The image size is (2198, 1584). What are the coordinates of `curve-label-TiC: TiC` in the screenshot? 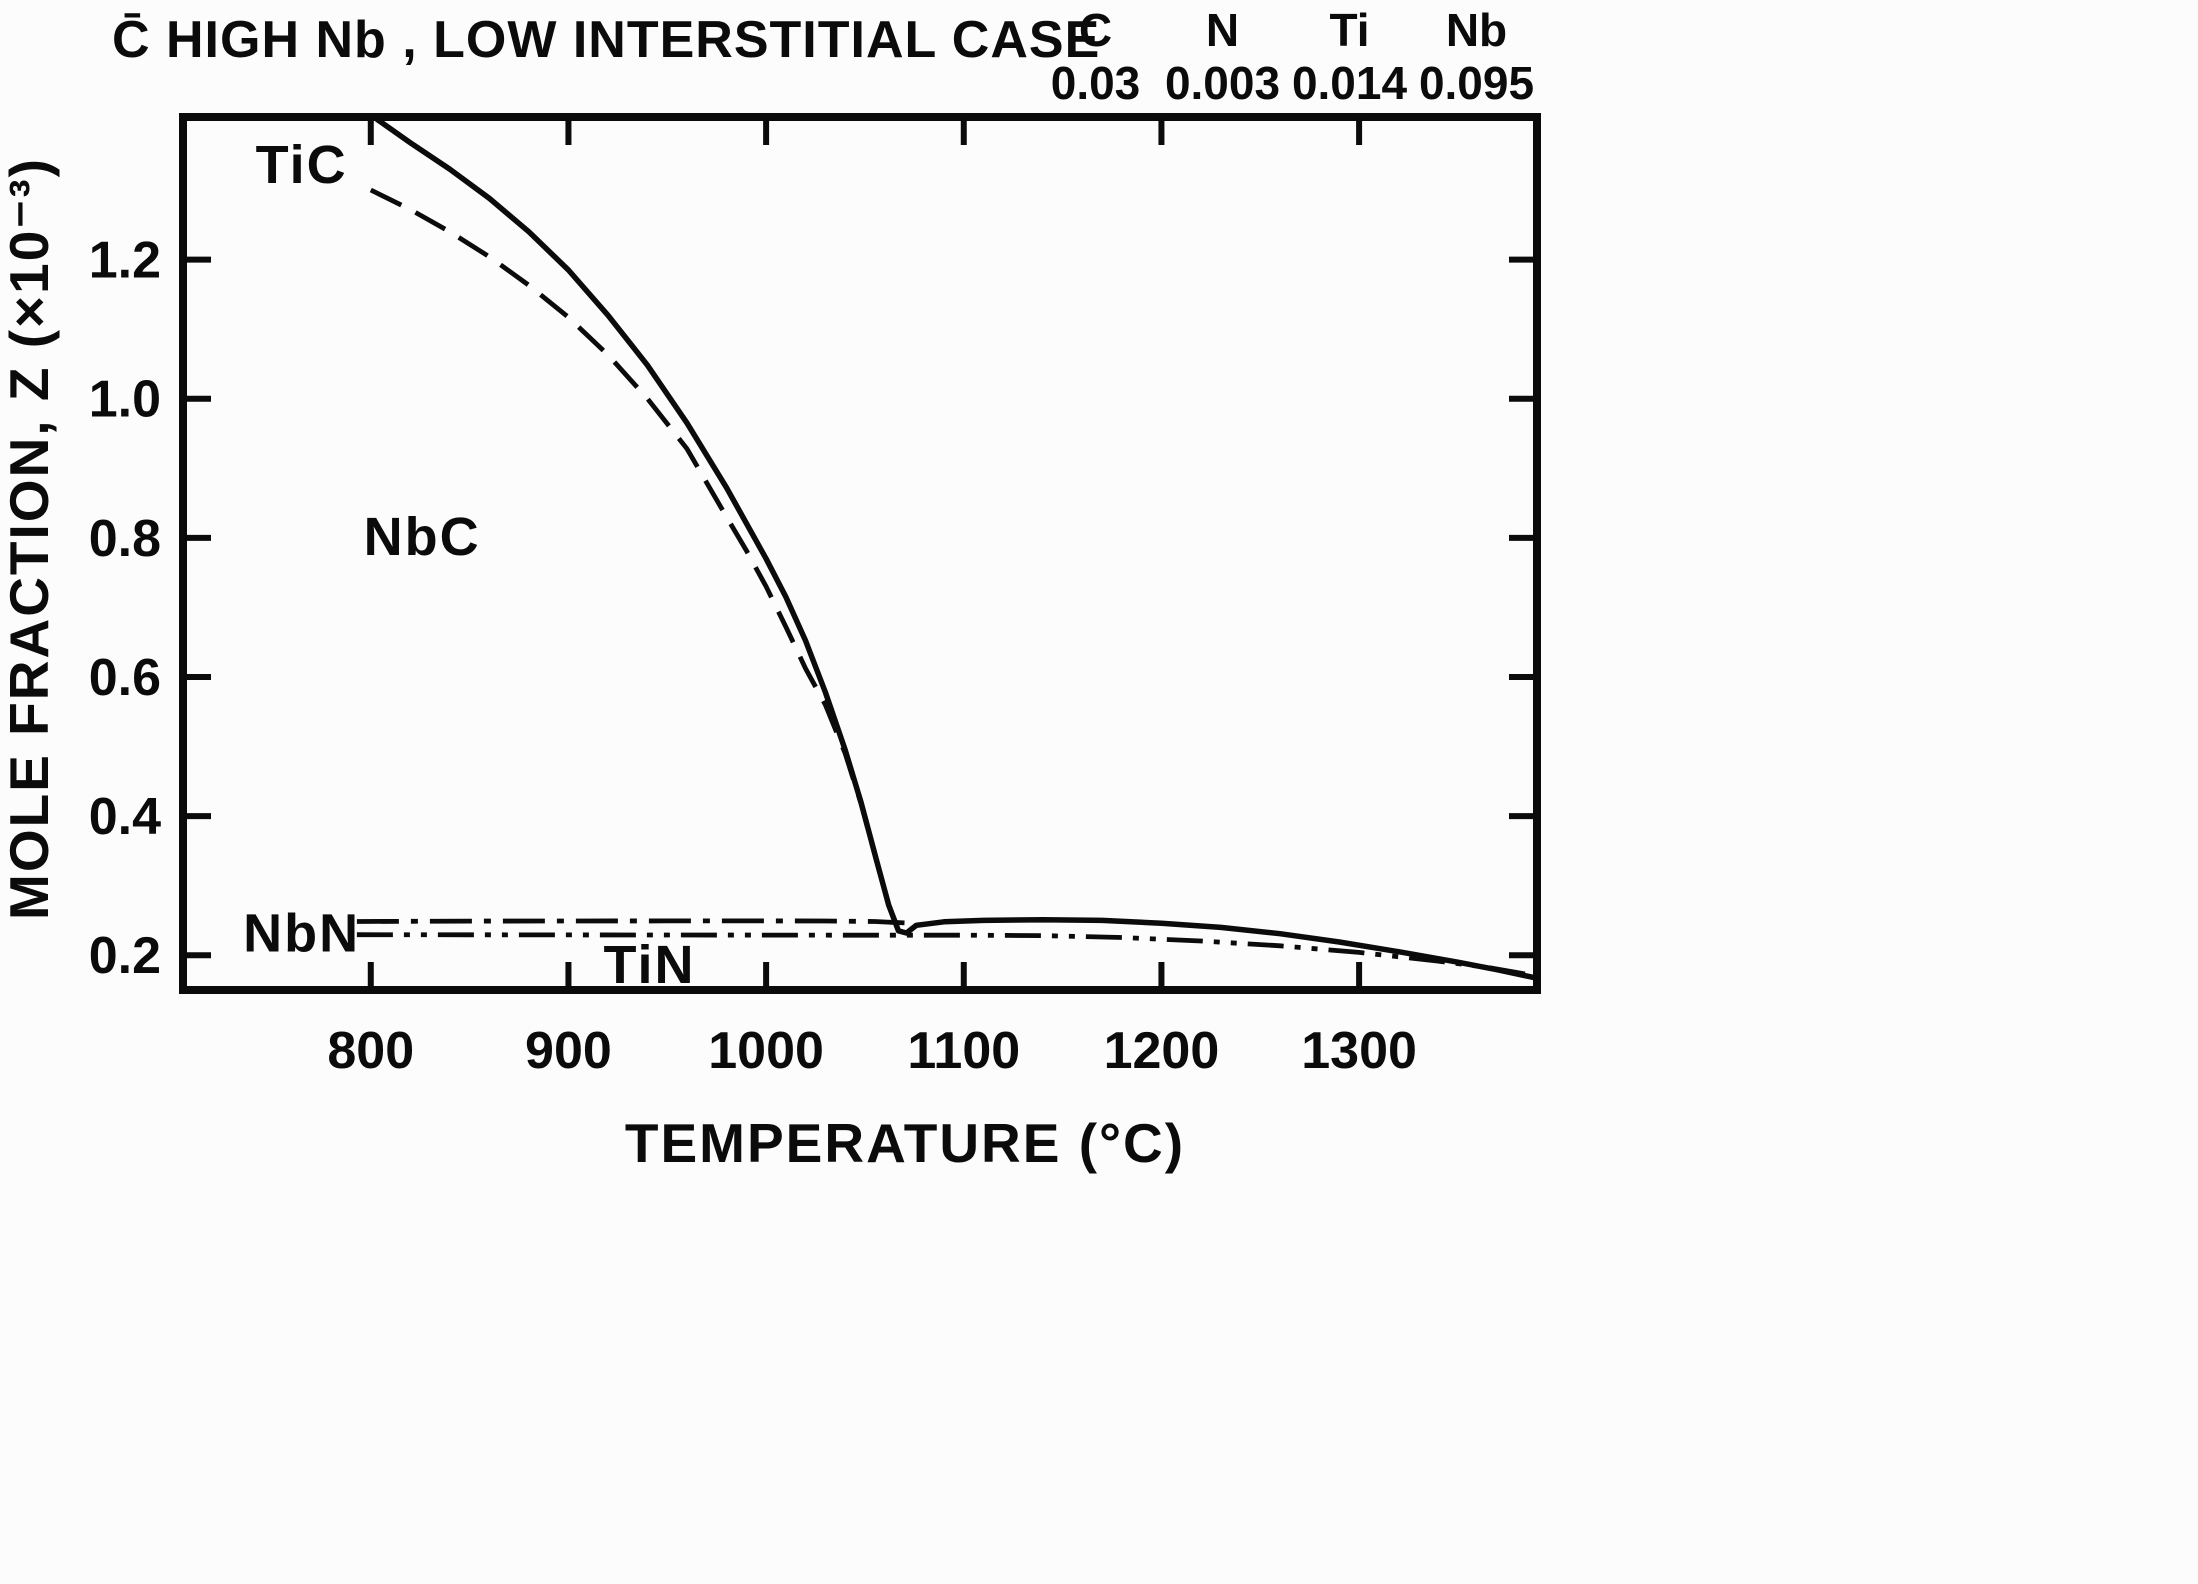 It's located at (302, 165).